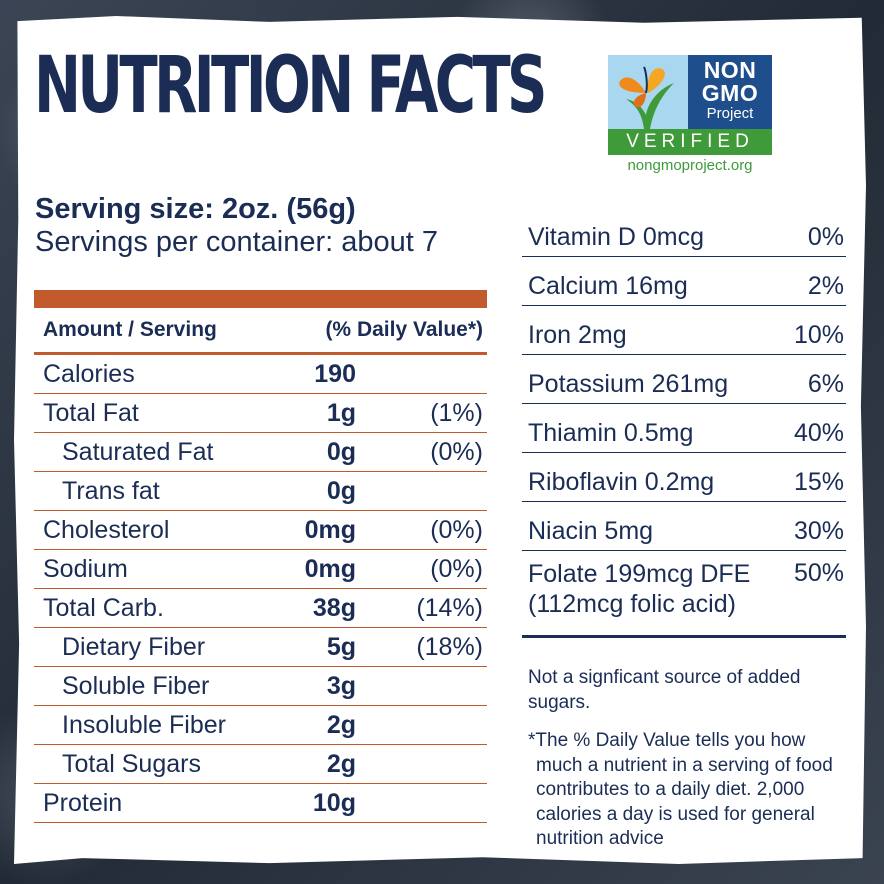  Describe the element at coordinates (334, 608) in the screenshot. I see `nutrient-amount: 38g` at that location.